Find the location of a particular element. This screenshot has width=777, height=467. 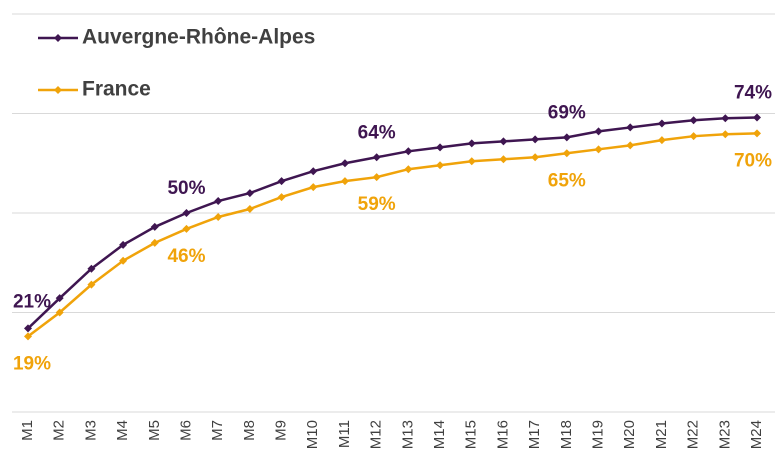

x-tick-label: M16 is located at coordinates (502, 434).